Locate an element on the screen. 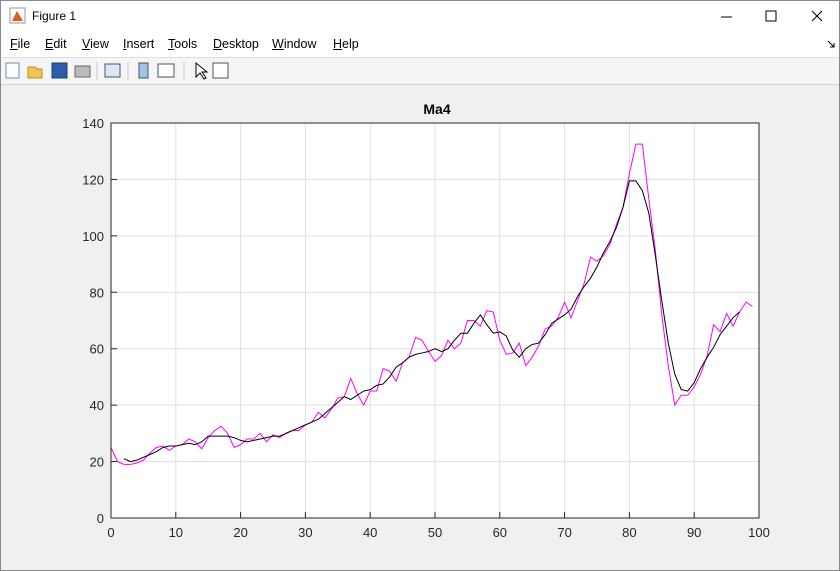 The image size is (840, 571). x-tick-label: 40 is located at coordinates (370, 532).